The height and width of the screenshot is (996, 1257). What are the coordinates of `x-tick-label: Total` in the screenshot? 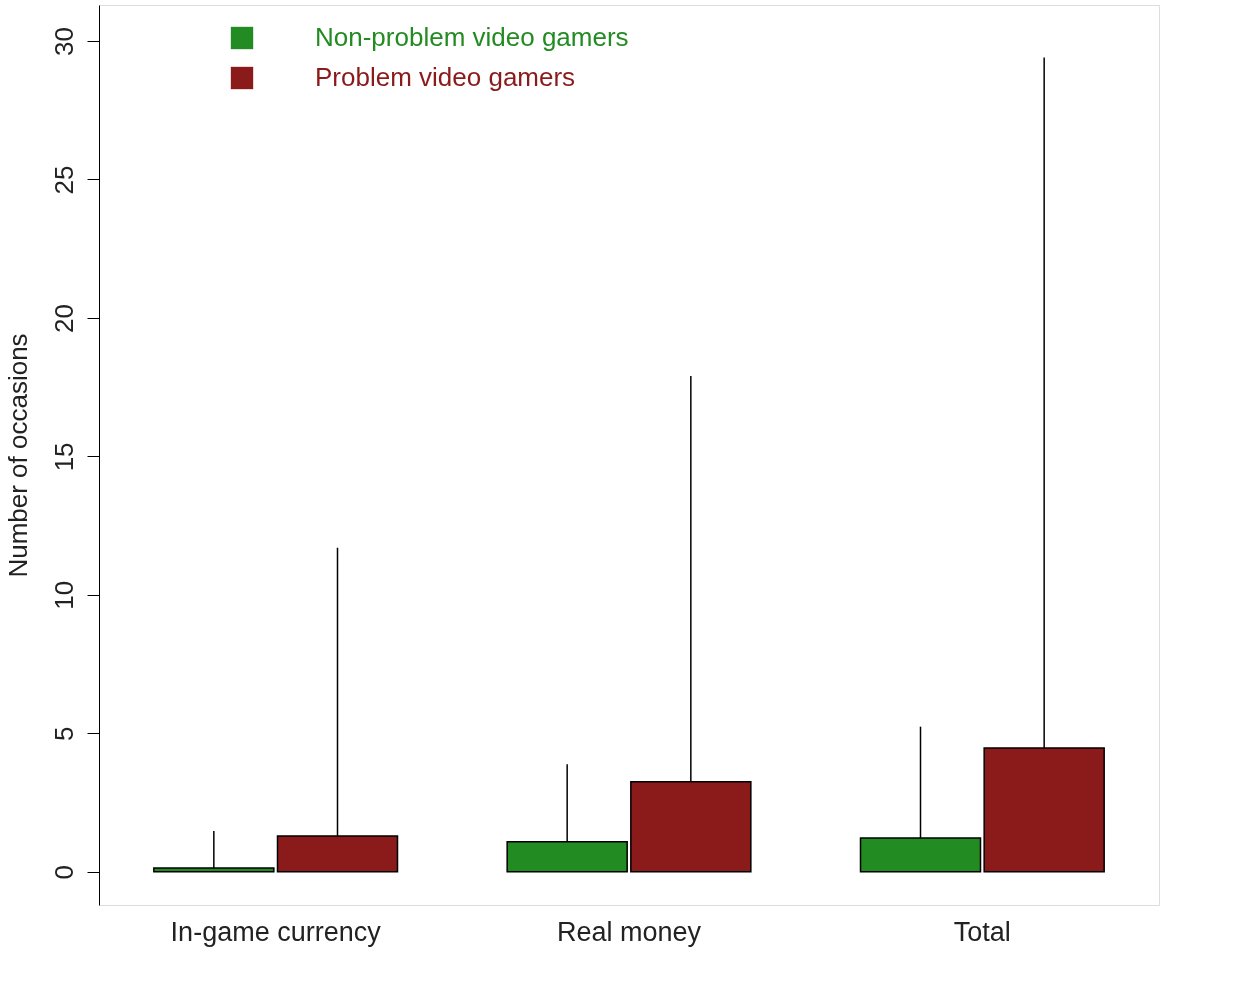 It's located at (982, 931).